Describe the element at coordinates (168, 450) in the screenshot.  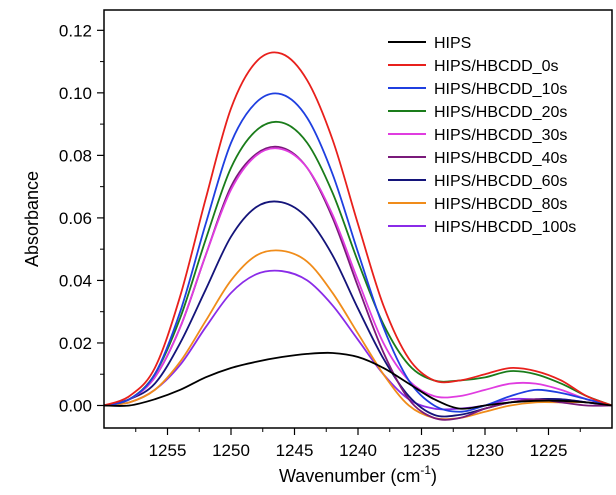
I see `x-tick-label-1255: 1255` at that location.